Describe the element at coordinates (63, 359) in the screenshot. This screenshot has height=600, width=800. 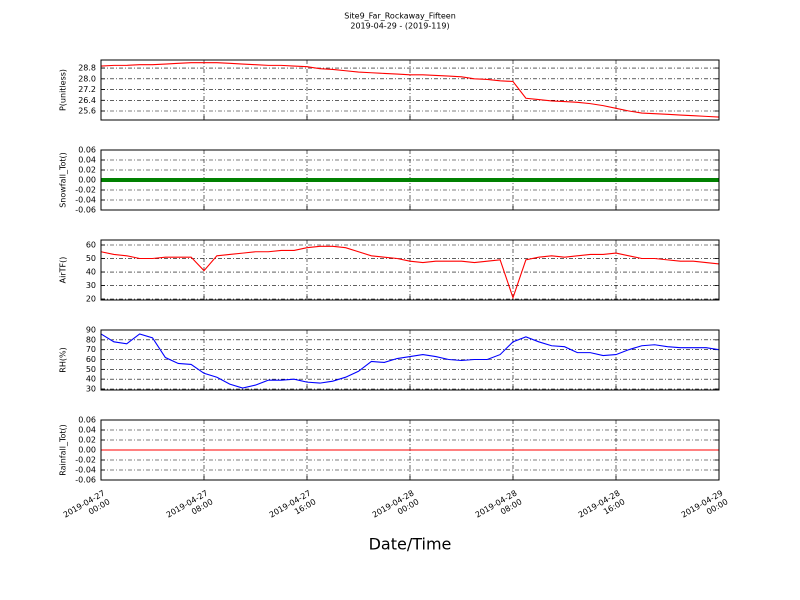
I see `y-axis-label: RH(%)` at that location.